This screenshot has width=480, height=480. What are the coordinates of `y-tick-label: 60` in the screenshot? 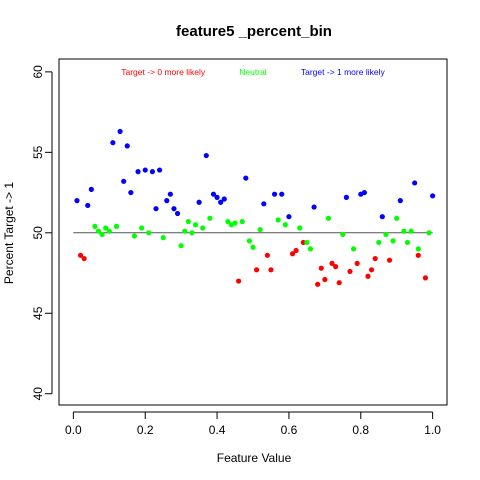 It's located at (38, 72).